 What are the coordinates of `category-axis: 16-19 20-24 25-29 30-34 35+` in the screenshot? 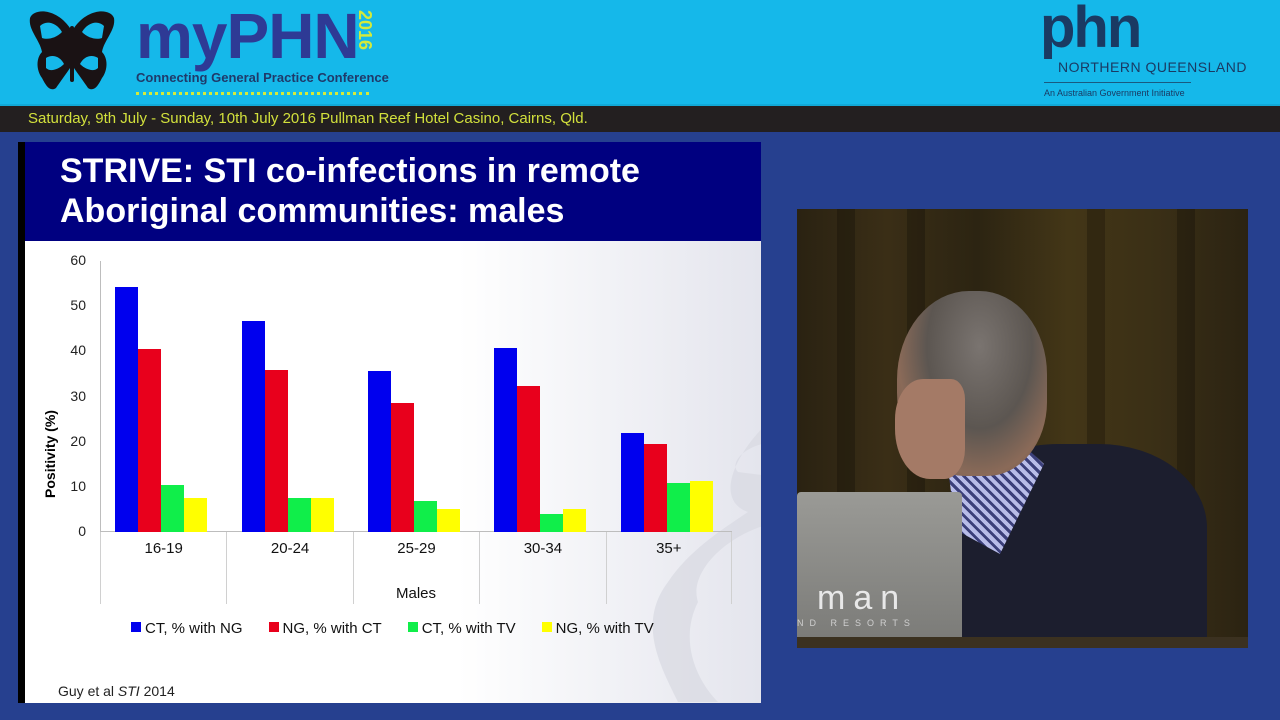 It's located at (416, 568).